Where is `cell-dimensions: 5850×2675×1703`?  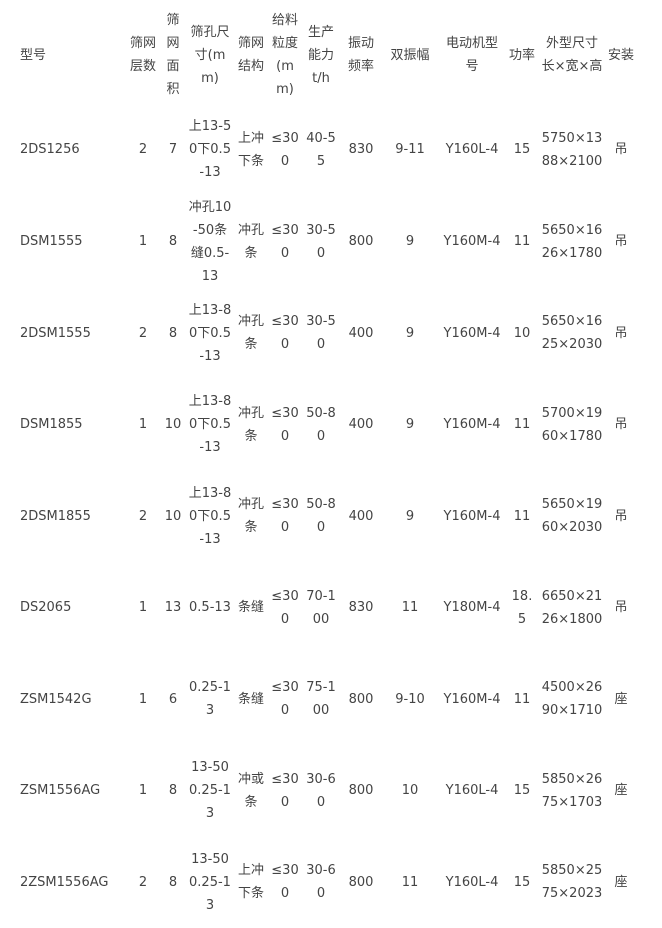
cell-dimensions: 5850×2675×1703 is located at coordinates (572, 791).